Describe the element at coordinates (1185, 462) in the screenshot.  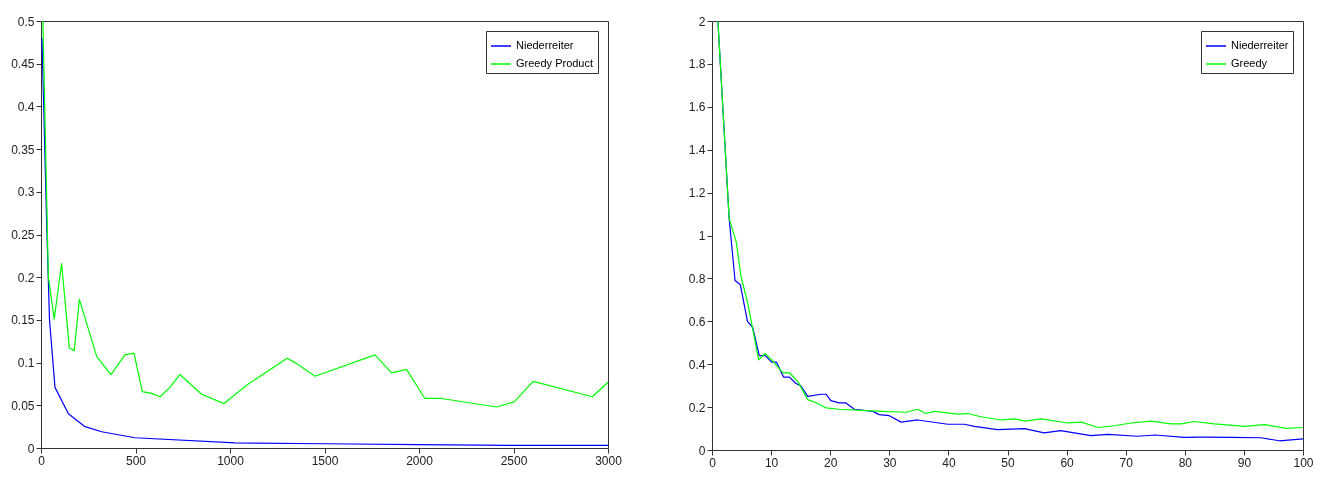
I see `x-tick-label: 80` at that location.